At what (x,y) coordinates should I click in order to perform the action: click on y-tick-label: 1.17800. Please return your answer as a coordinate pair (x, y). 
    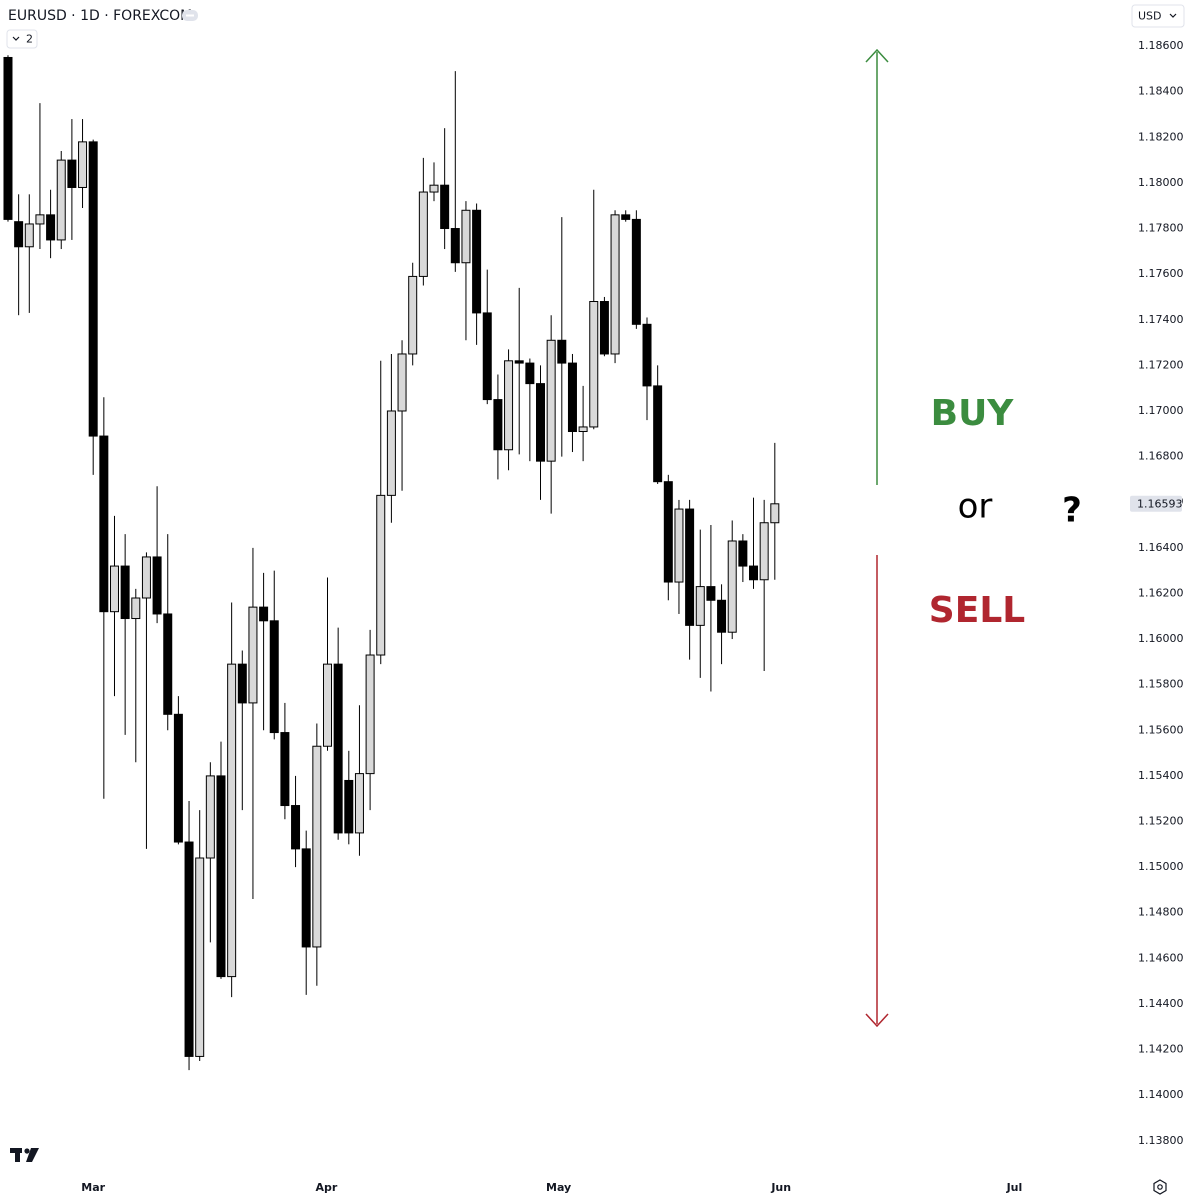
    Looking at the image, I should click on (1161, 228).